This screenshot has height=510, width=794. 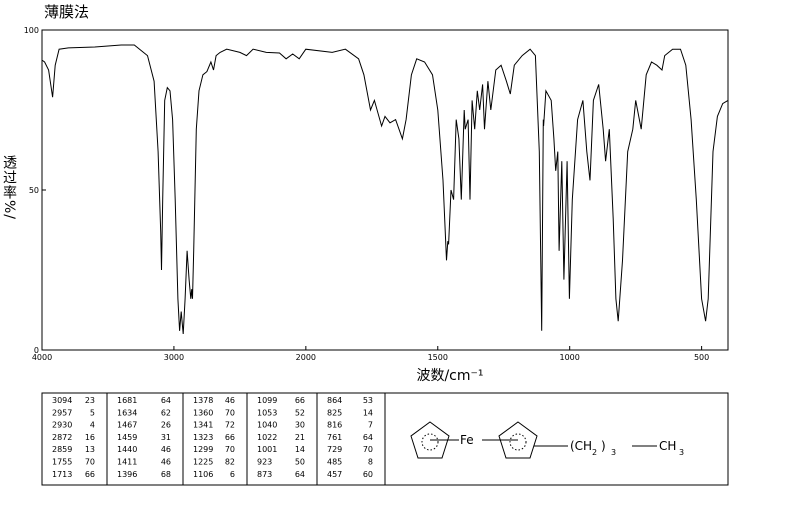 I want to click on peak-transmittance: 4, so click(x=92, y=425).